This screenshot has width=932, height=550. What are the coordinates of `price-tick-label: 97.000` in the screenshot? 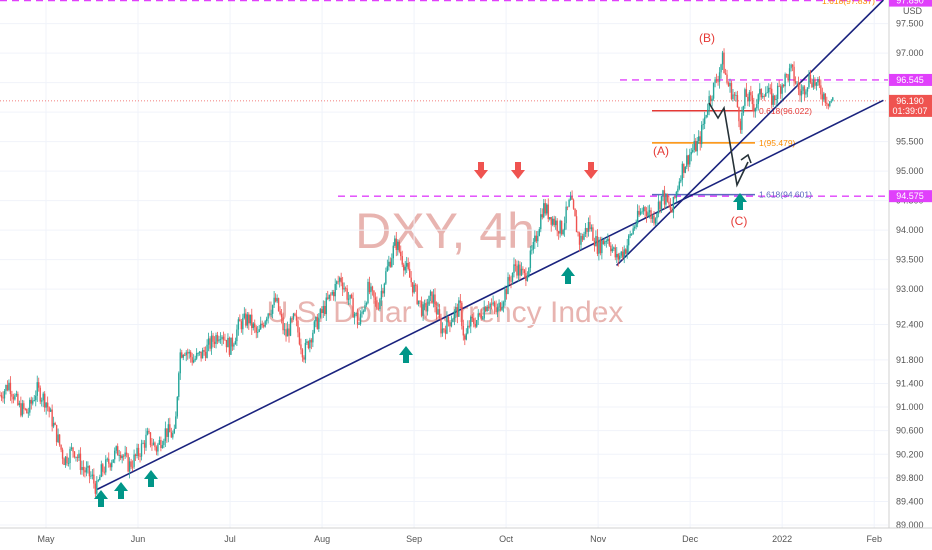 It's located at (910, 53).